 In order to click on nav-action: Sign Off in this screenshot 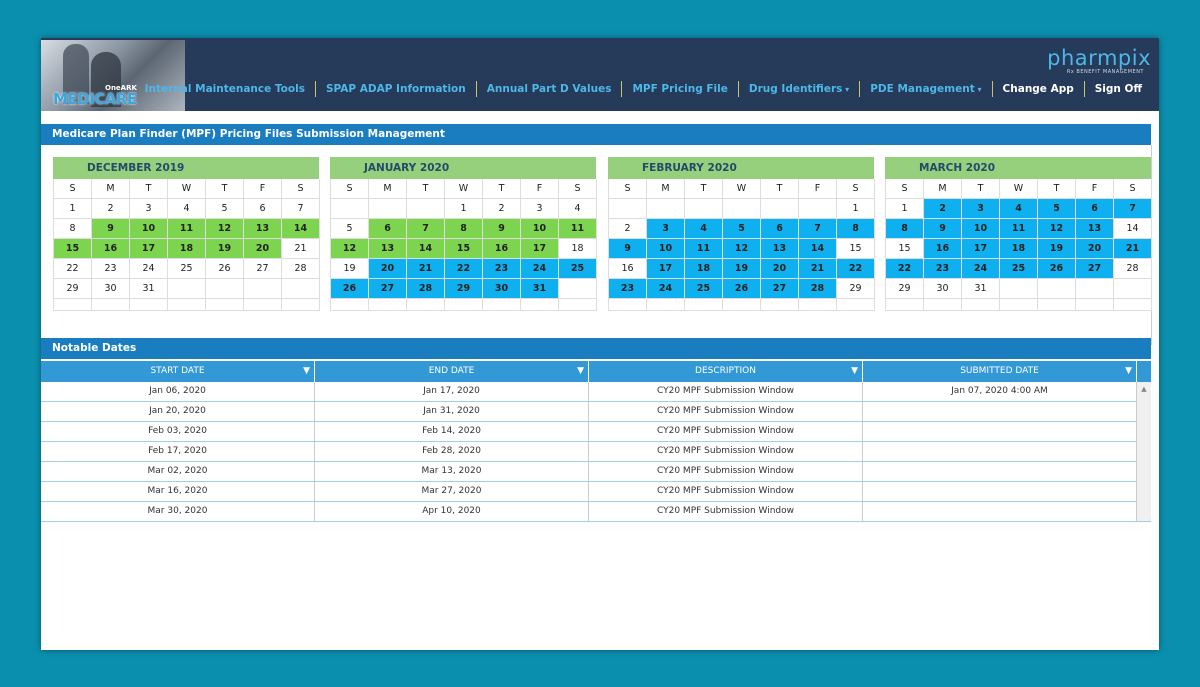, I will do `click(1118, 89)`.